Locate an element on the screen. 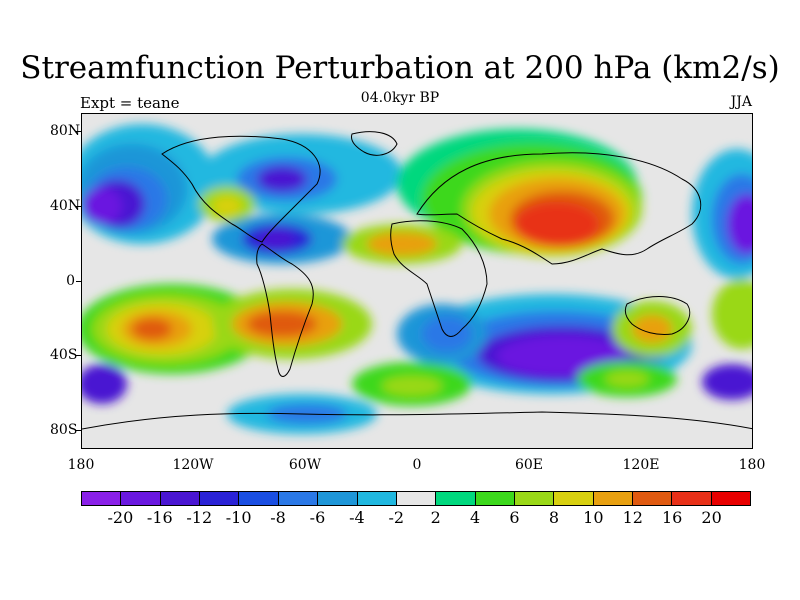 Image resolution: width=800 pixels, height=600 pixels. colorbar-label: 8 is located at coordinates (554, 517).